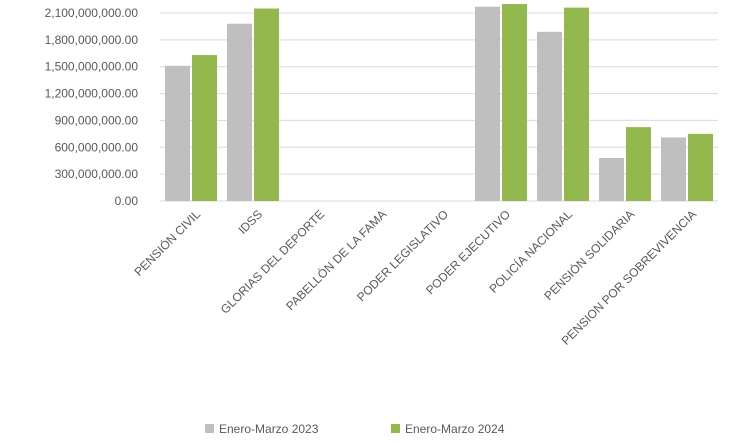 The width and height of the screenshot is (729, 445). I want to click on legend-label: Enero-Marzo 2024, so click(455, 429).